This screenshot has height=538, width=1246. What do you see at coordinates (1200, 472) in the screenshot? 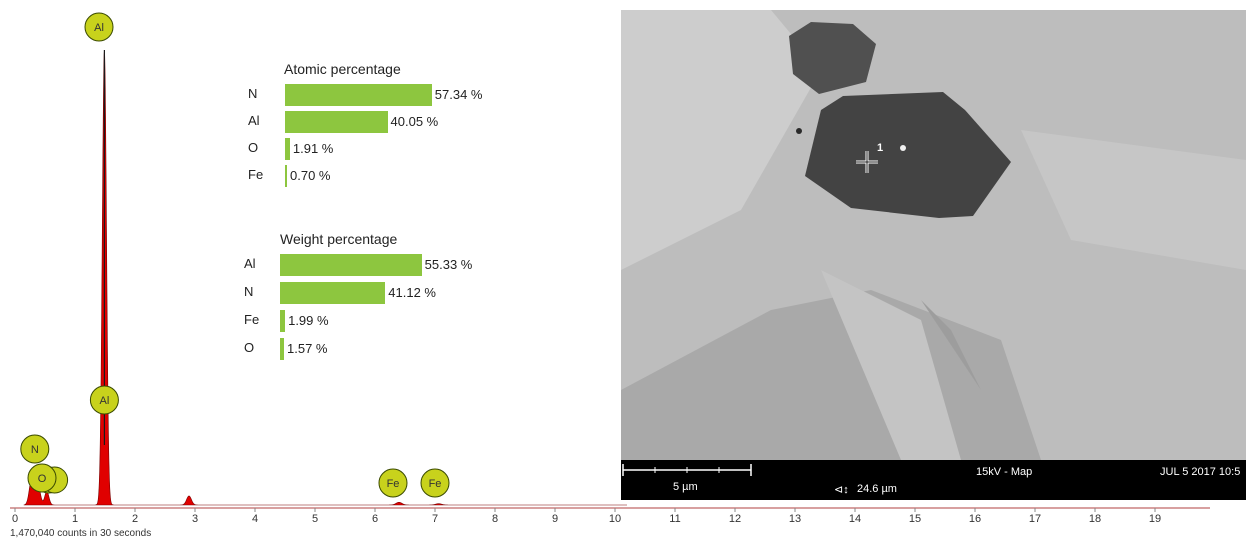
I see `date-label: JUL 5 2017 10:5` at bounding box center [1200, 472].